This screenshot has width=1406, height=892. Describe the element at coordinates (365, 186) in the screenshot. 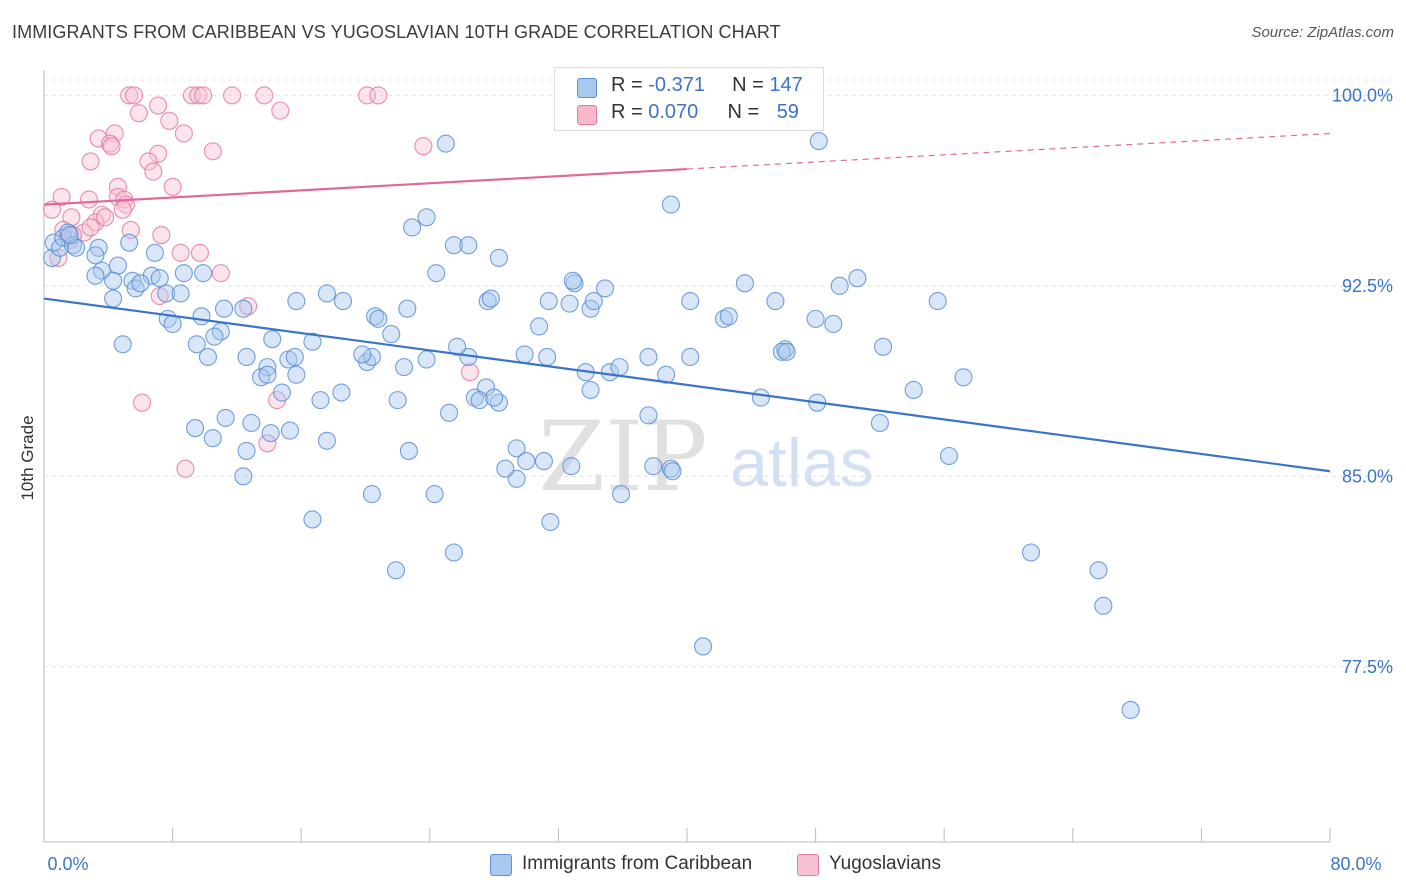

I see `yugoslavians-trend-line` at that location.